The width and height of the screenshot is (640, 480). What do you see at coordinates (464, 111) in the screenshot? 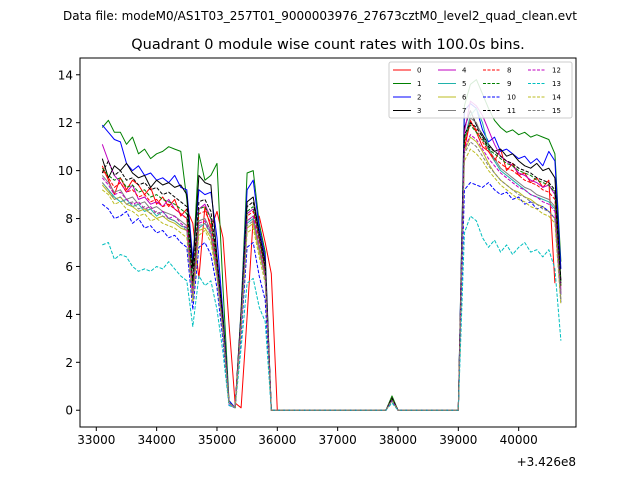
I see `legend-label-7: 7` at bounding box center [464, 111].